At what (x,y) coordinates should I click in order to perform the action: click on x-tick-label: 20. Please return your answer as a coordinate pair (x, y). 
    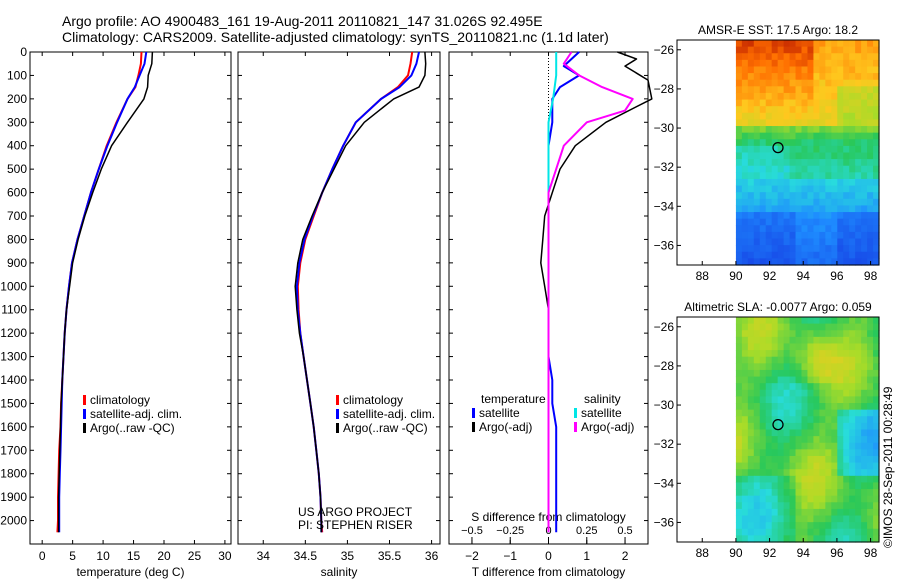
    Looking at the image, I should click on (164, 556).